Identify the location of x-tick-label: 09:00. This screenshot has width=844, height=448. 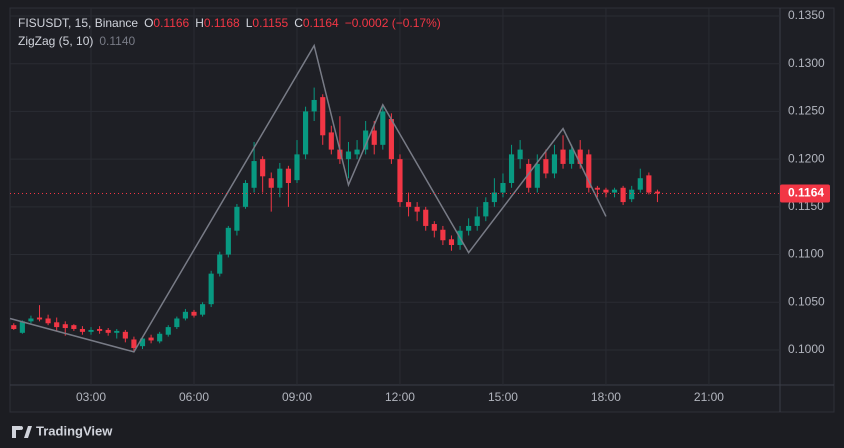
(297, 397).